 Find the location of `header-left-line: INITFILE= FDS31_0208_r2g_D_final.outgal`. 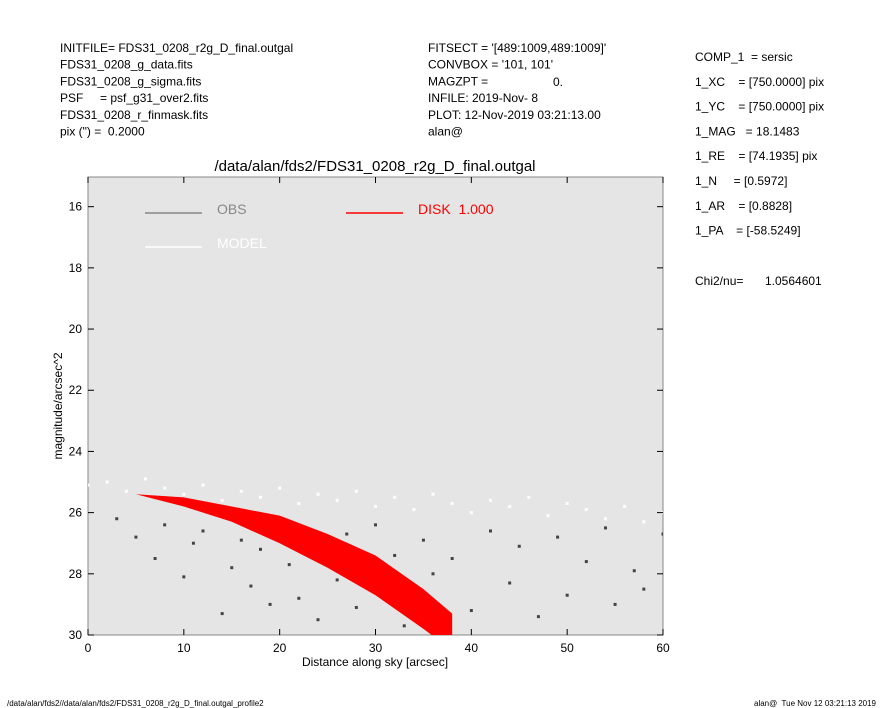

header-left-line: INITFILE= FDS31_0208_r2g_D_final.outgal is located at coordinates (176, 48).